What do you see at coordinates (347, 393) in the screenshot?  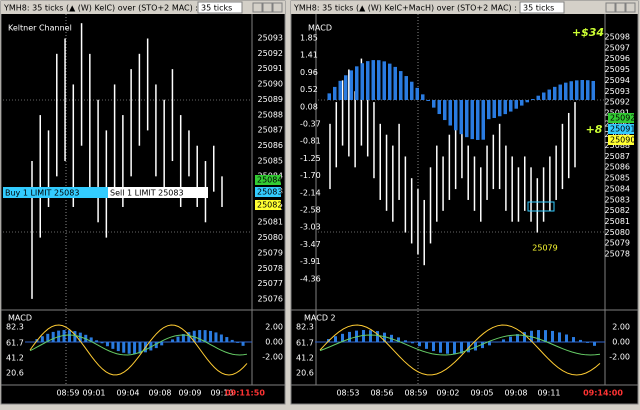 I see `time-label: 08:53` at bounding box center [347, 393].